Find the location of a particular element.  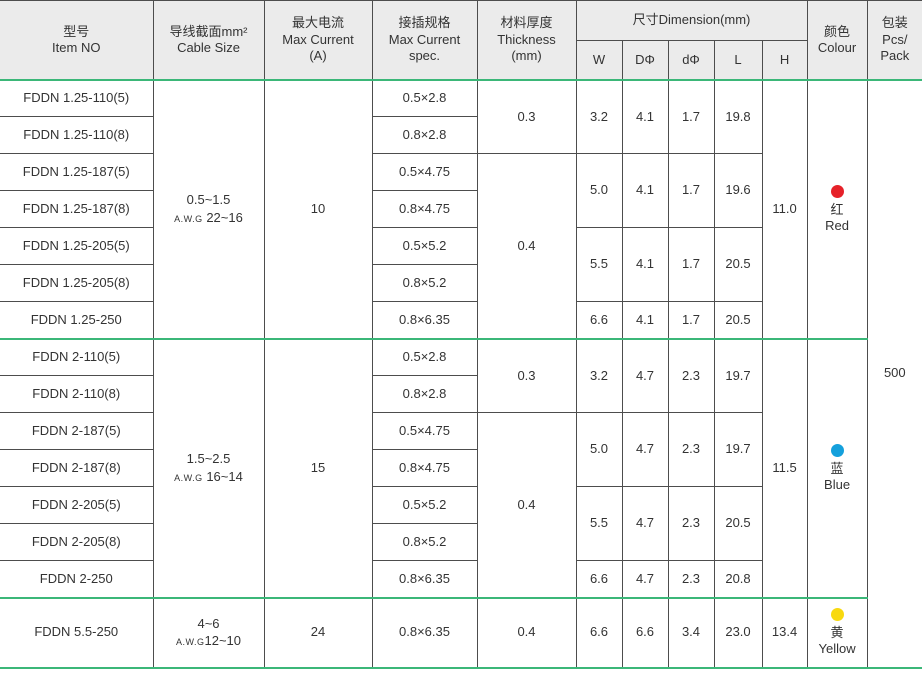

dim-l-cell: 20.8 is located at coordinates (738, 579).